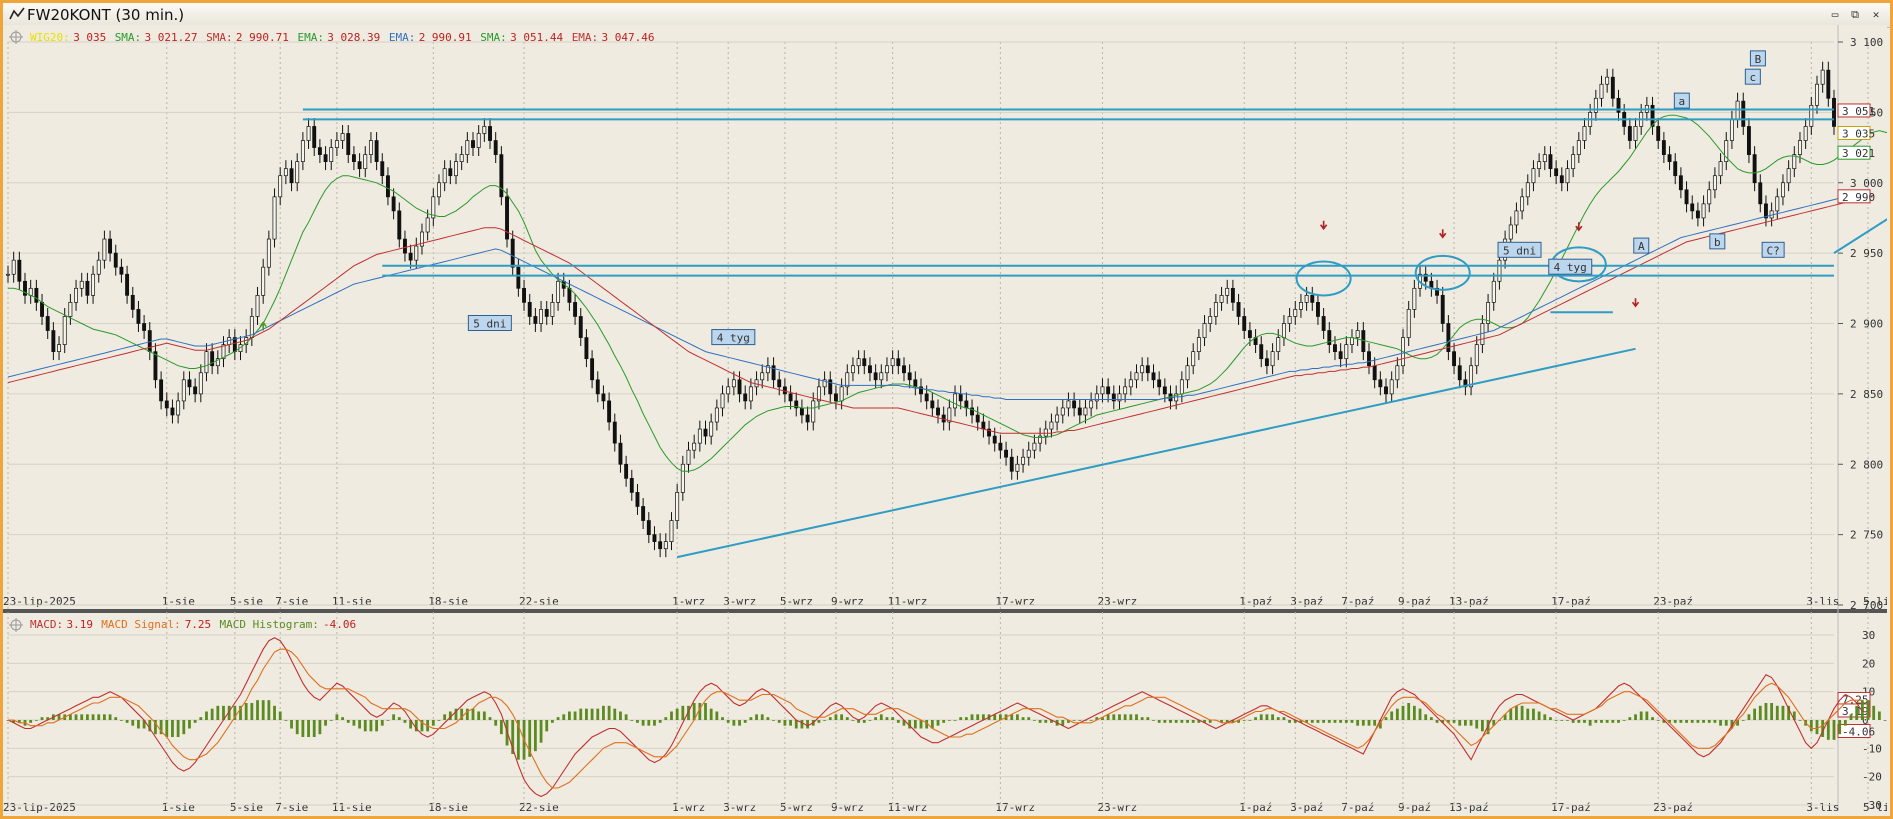  I want to click on macd-y-tick-label: 30, so click(1868, 635).